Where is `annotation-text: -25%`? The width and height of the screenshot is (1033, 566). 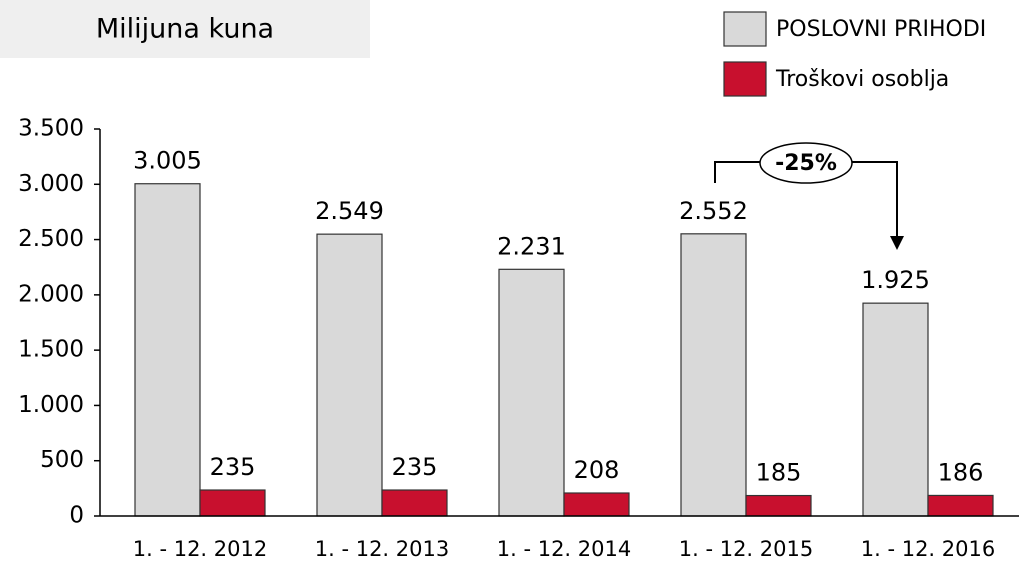 annotation-text: -25% is located at coordinates (806, 163).